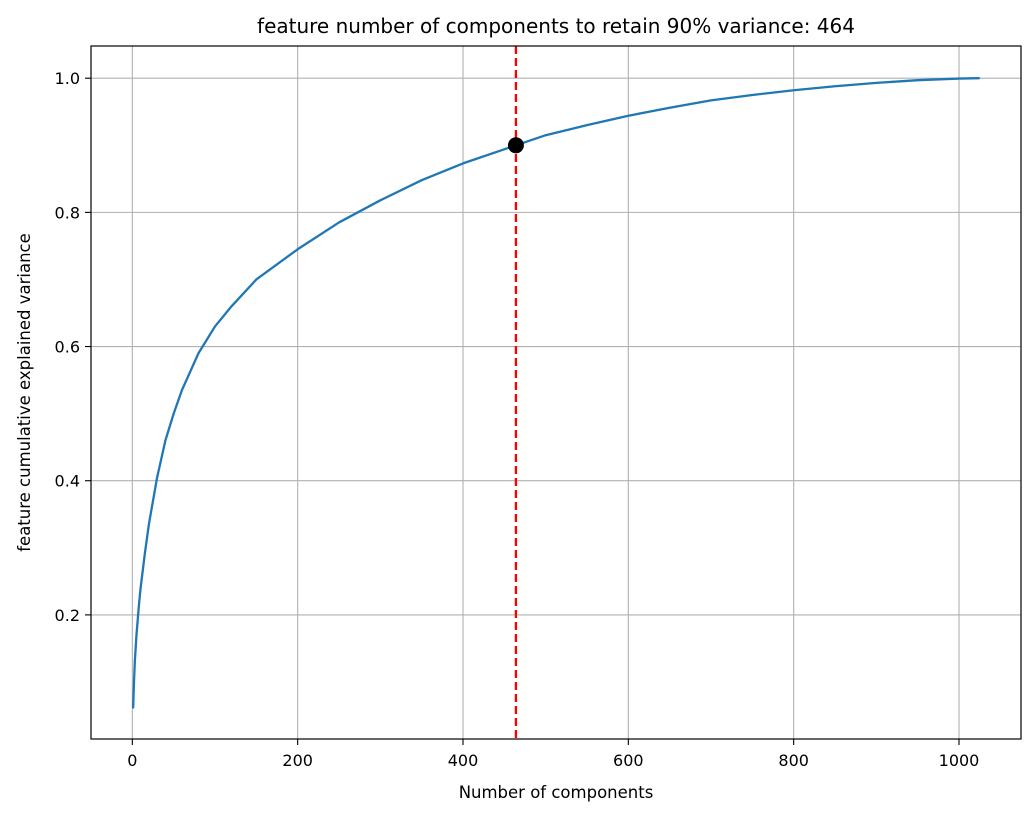 This screenshot has height=817, width=1036. What do you see at coordinates (67, 212) in the screenshot?
I see `y-tick-label: 0.8` at bounding box center [67, 212].